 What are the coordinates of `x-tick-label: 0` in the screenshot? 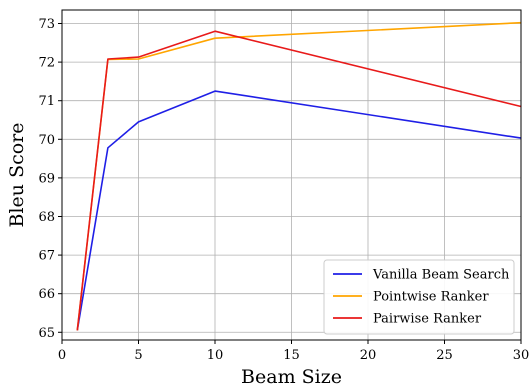 It's located at (62, 355).